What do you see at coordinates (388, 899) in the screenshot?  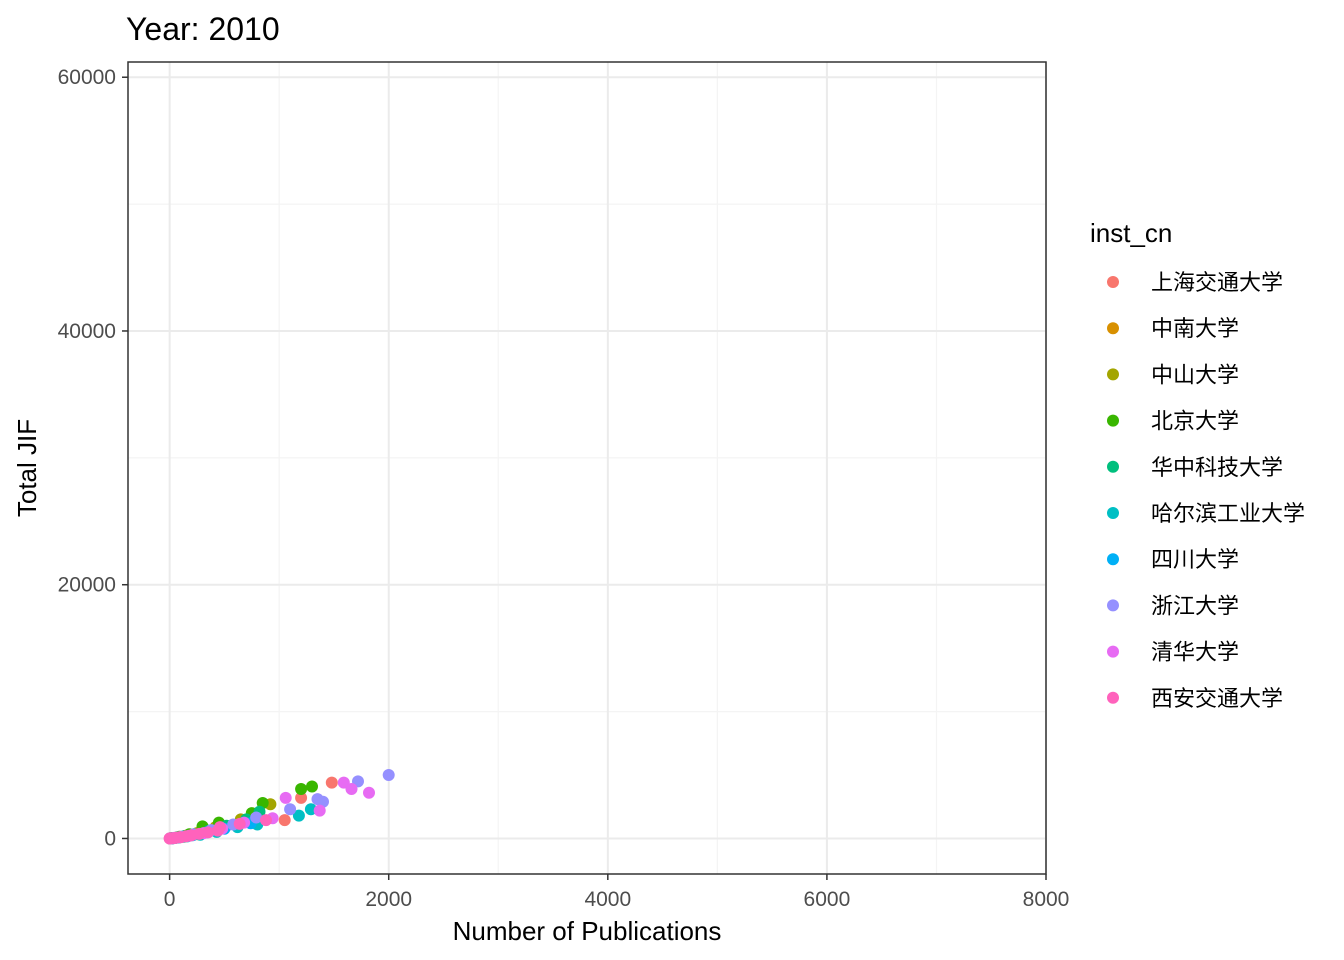 I see `x-tick-label: 2000` at bounding box center [388, 899].